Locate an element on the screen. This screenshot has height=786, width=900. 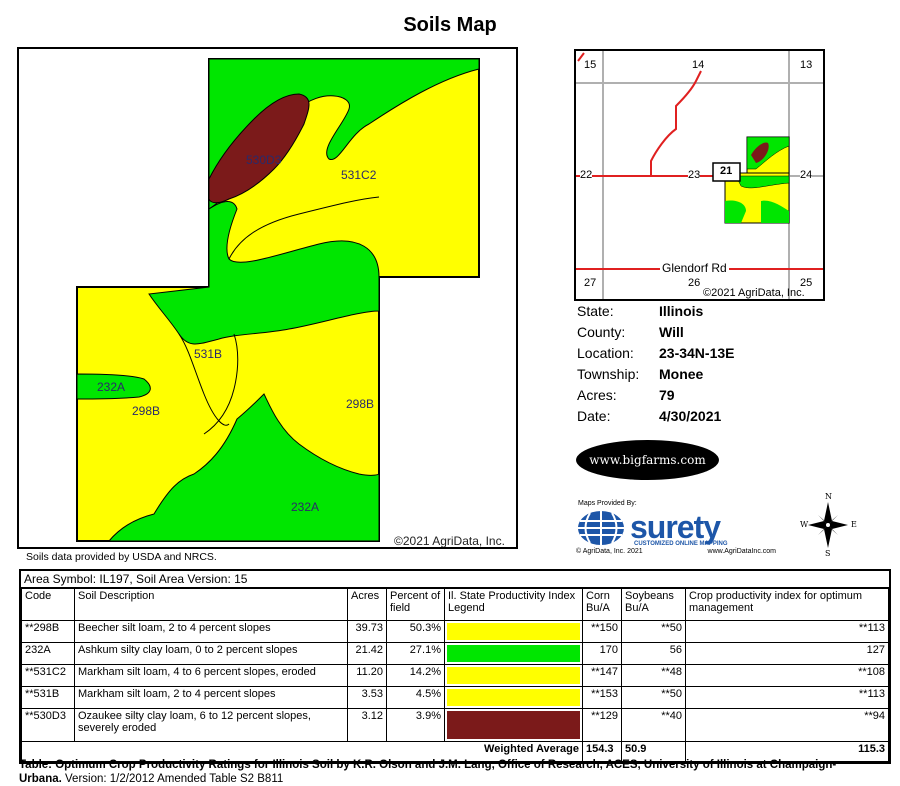
info-key: Location: is located at coordinates (605, 353).